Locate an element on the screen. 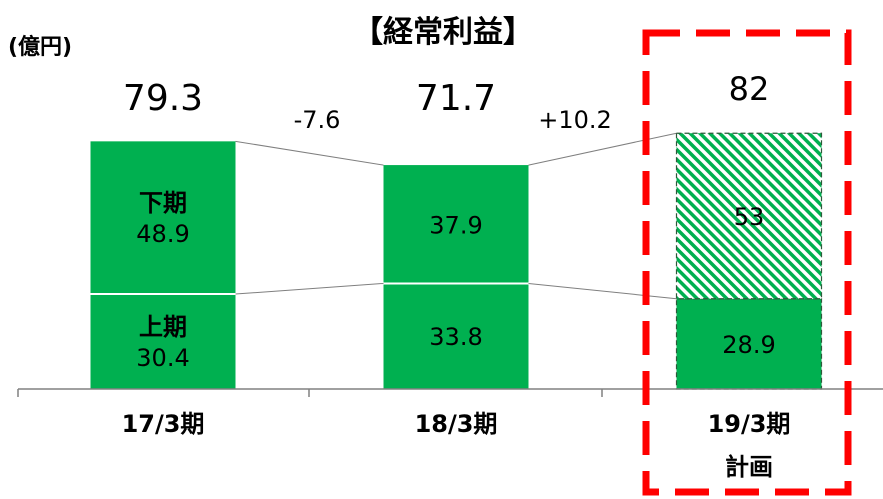  label-first-half-0-1: 30.4 is located at coordinates (162, 358).